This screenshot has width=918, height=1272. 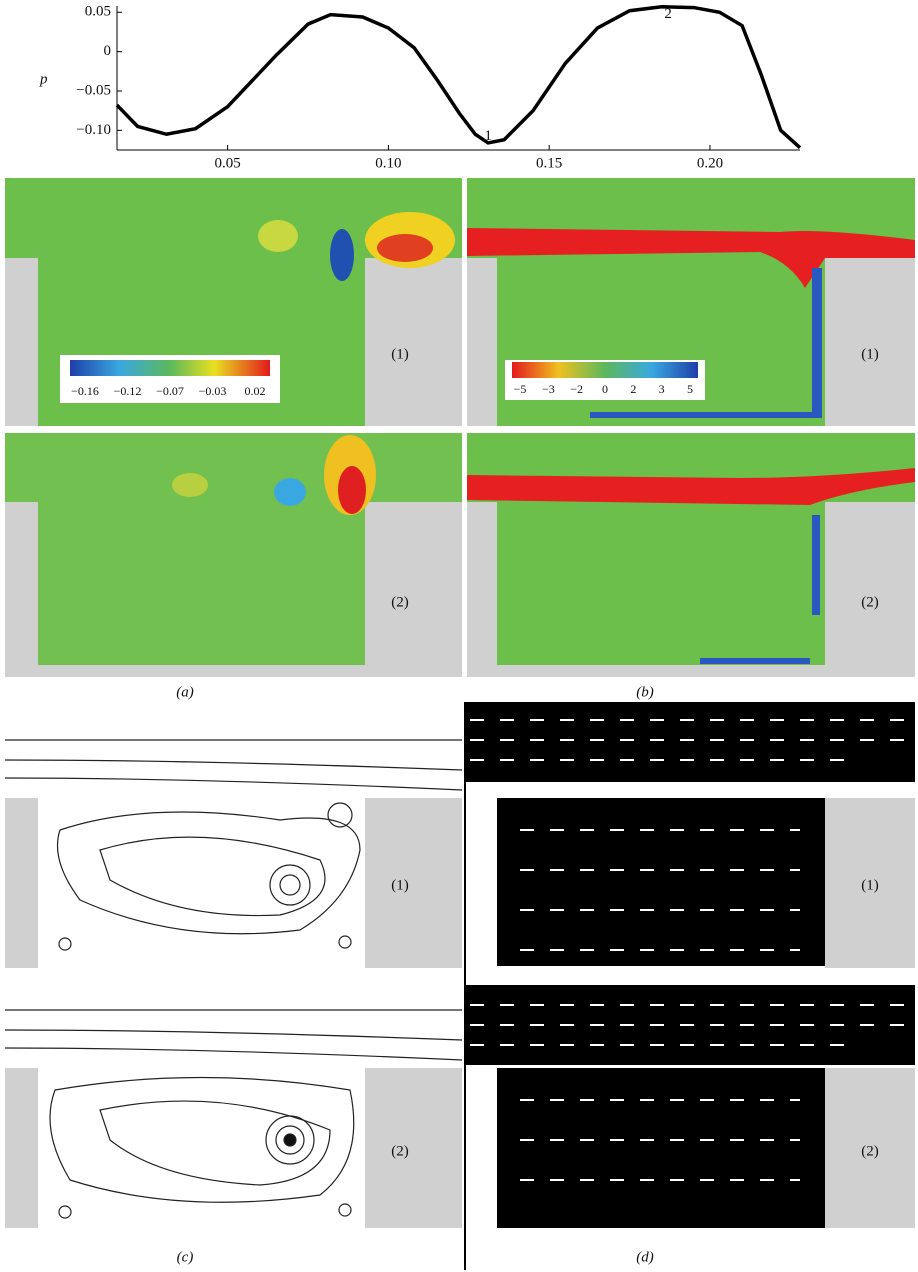 I want to click on panel-label: (d), so click(x=645, y=1257).